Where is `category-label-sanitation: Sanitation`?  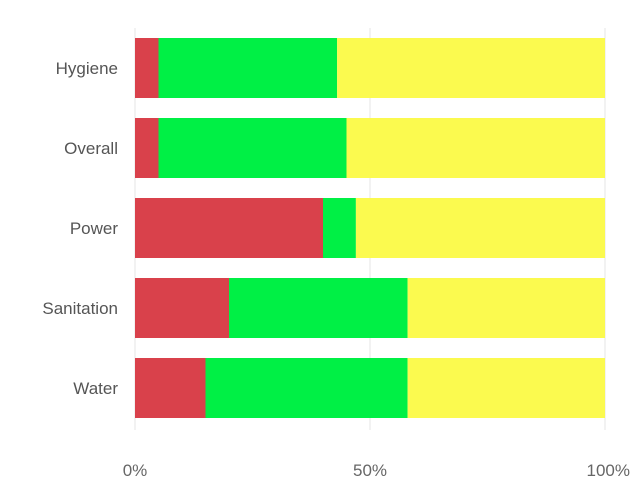
category-label-sanitation: Sanitation is located at coordinates (80, 308).